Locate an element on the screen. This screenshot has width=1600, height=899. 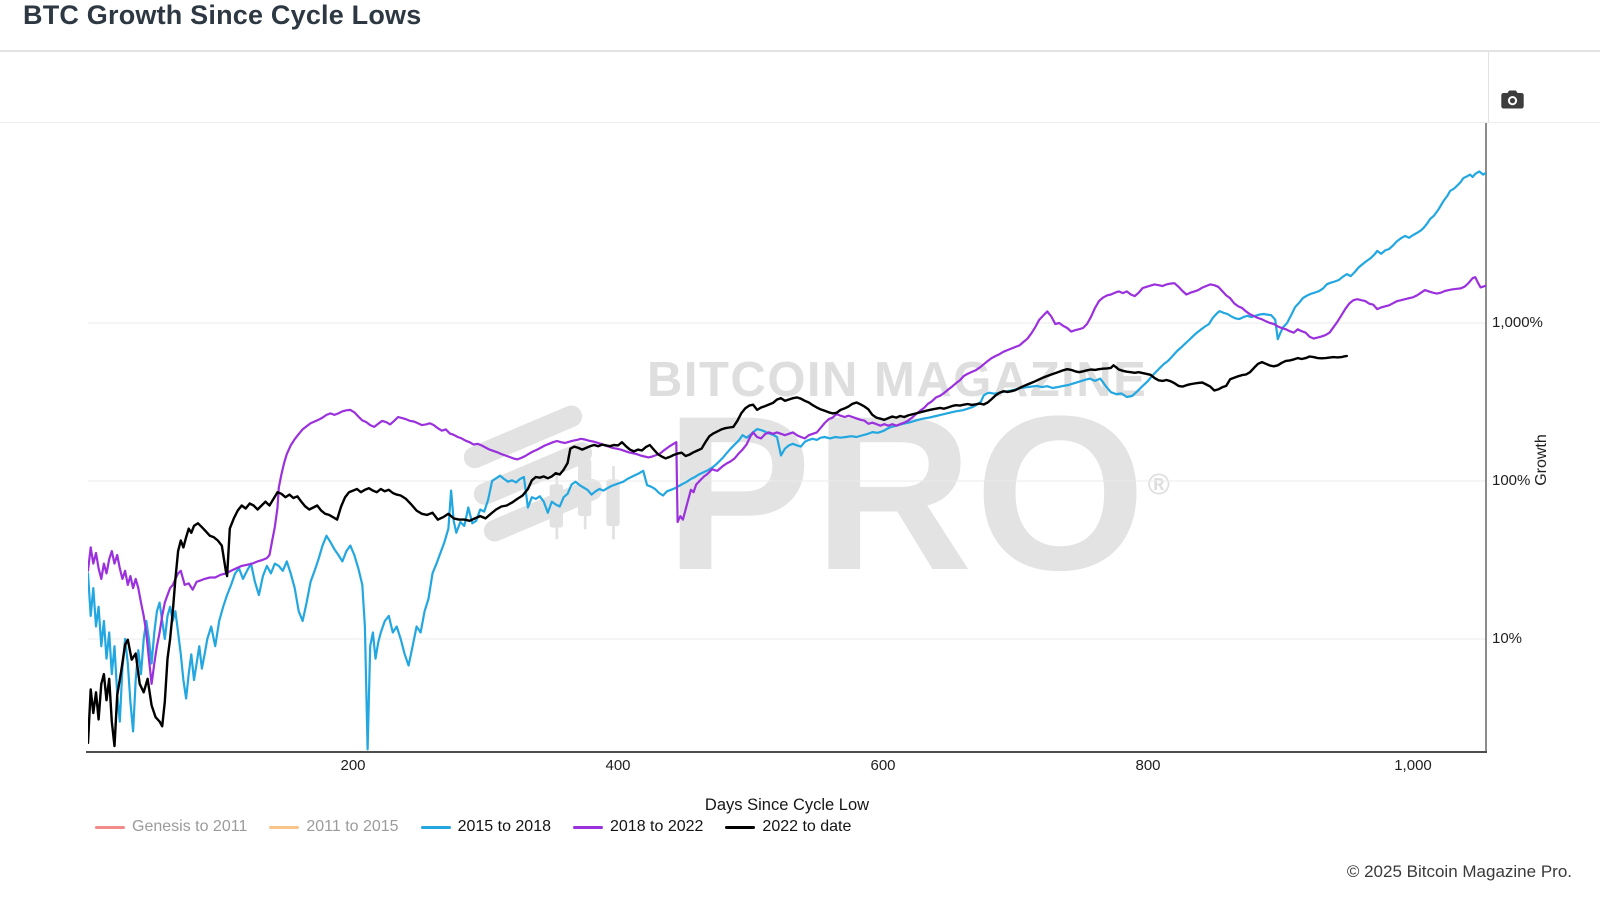
legend-item-2018-to-2022: 2018 to 2022 is located at coordinates (638, 827).